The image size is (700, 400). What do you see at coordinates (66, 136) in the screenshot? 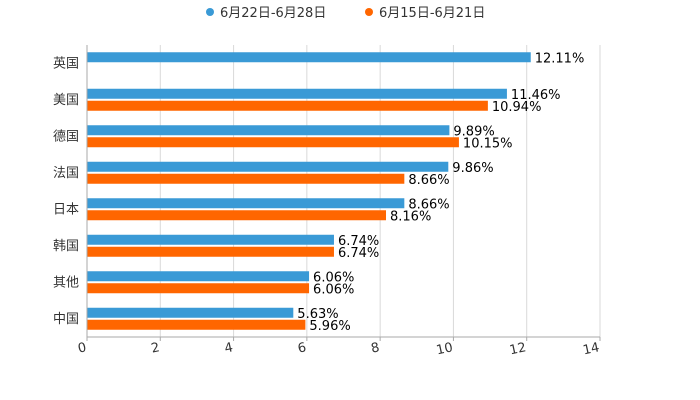
I see `category-label: 德国` at bounding box center [66, 136].